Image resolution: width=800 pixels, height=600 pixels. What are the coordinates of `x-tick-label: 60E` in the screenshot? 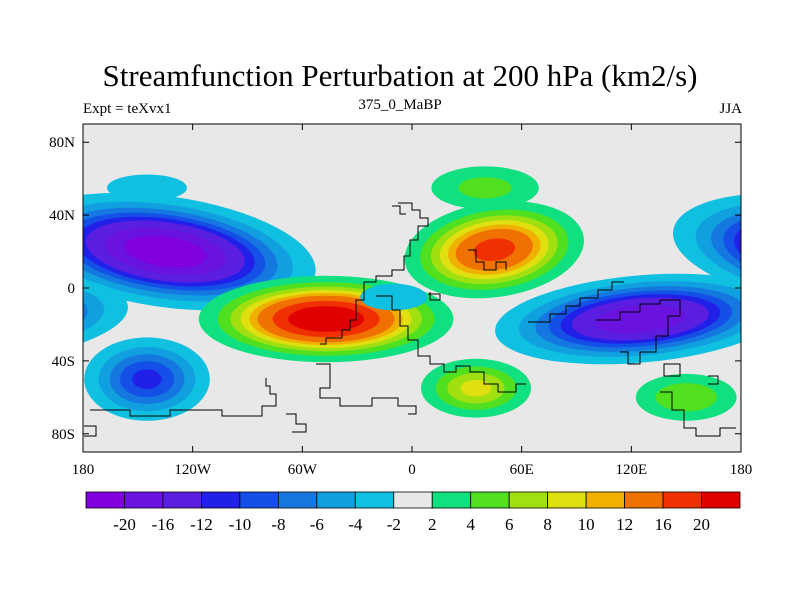 It's located at (522, 470).